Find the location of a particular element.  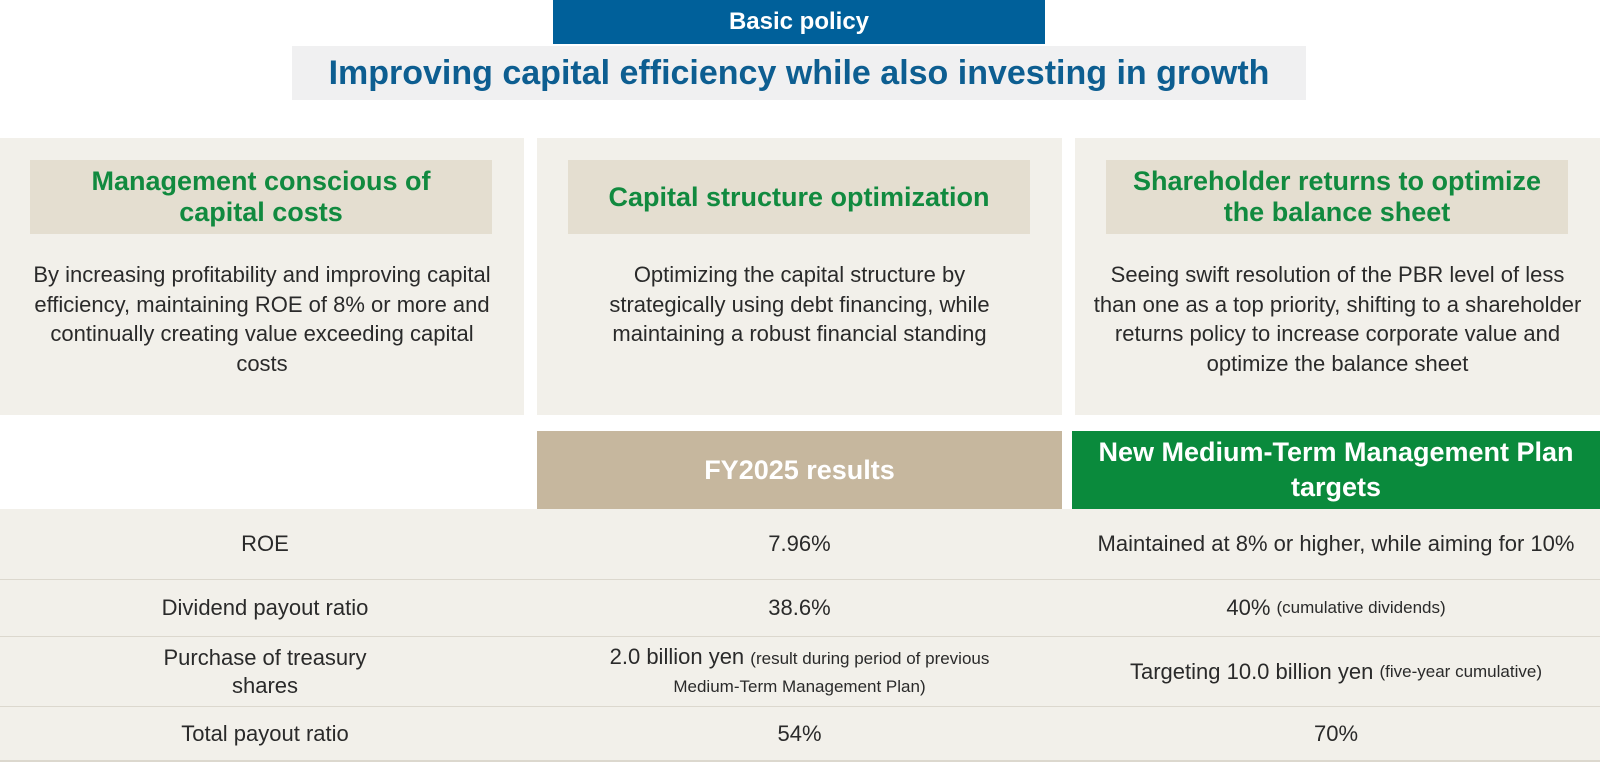

result-value: 38.6% is located at coordinates (799, 607).